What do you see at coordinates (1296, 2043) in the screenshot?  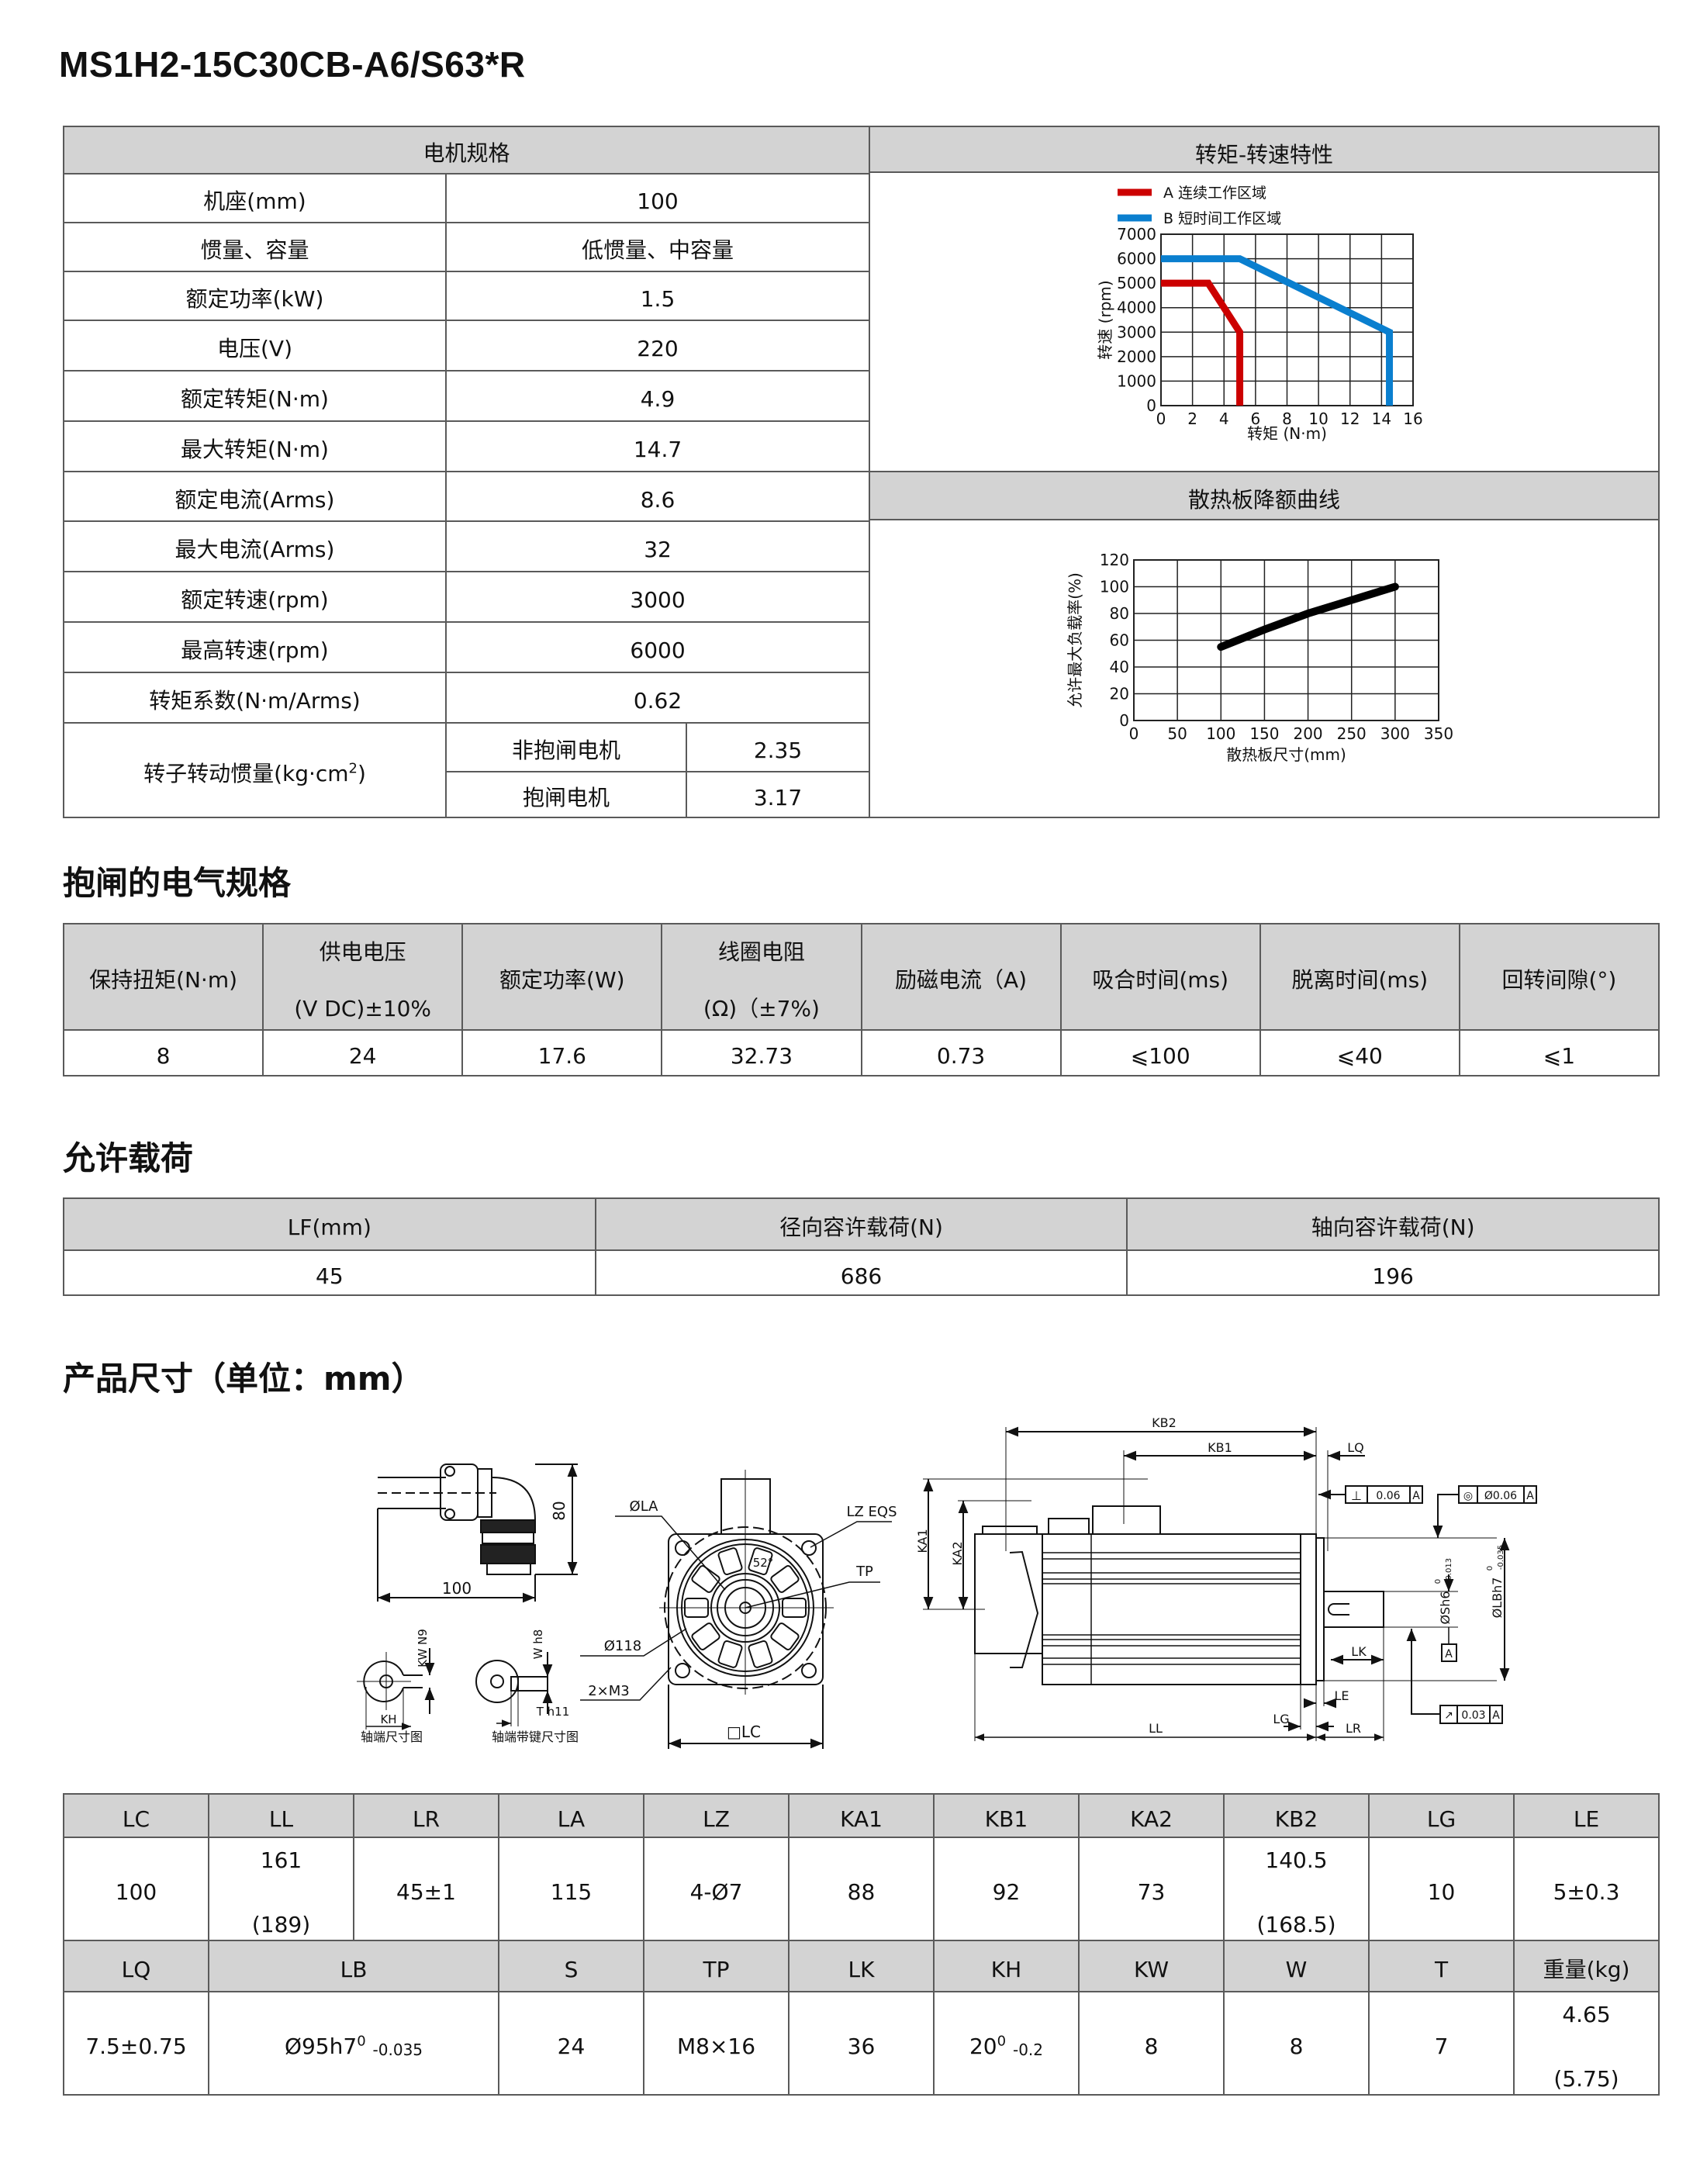 I see `dim-value-w: 8` at bounding box center [1296, 2043].